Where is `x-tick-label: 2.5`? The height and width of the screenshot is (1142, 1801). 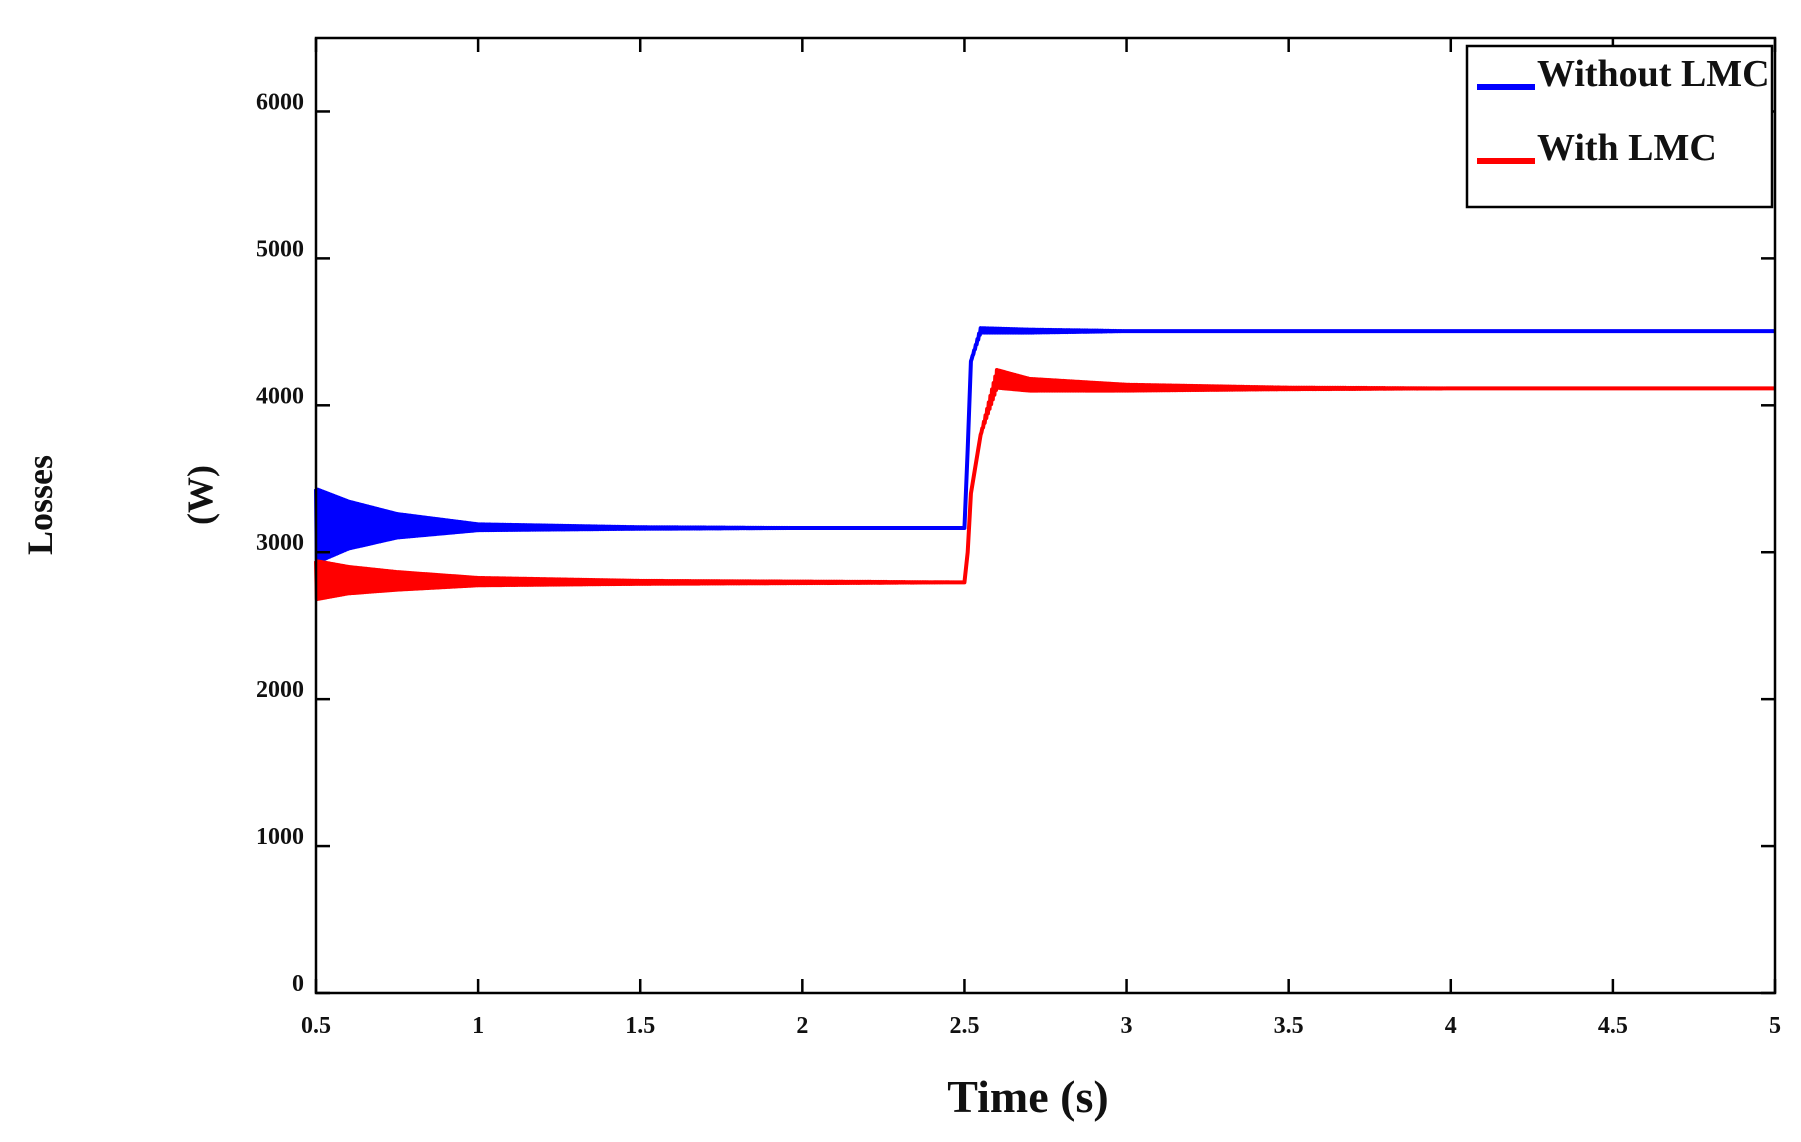 x-tick-label: 2.5 is located at coordinates (964, 1026).